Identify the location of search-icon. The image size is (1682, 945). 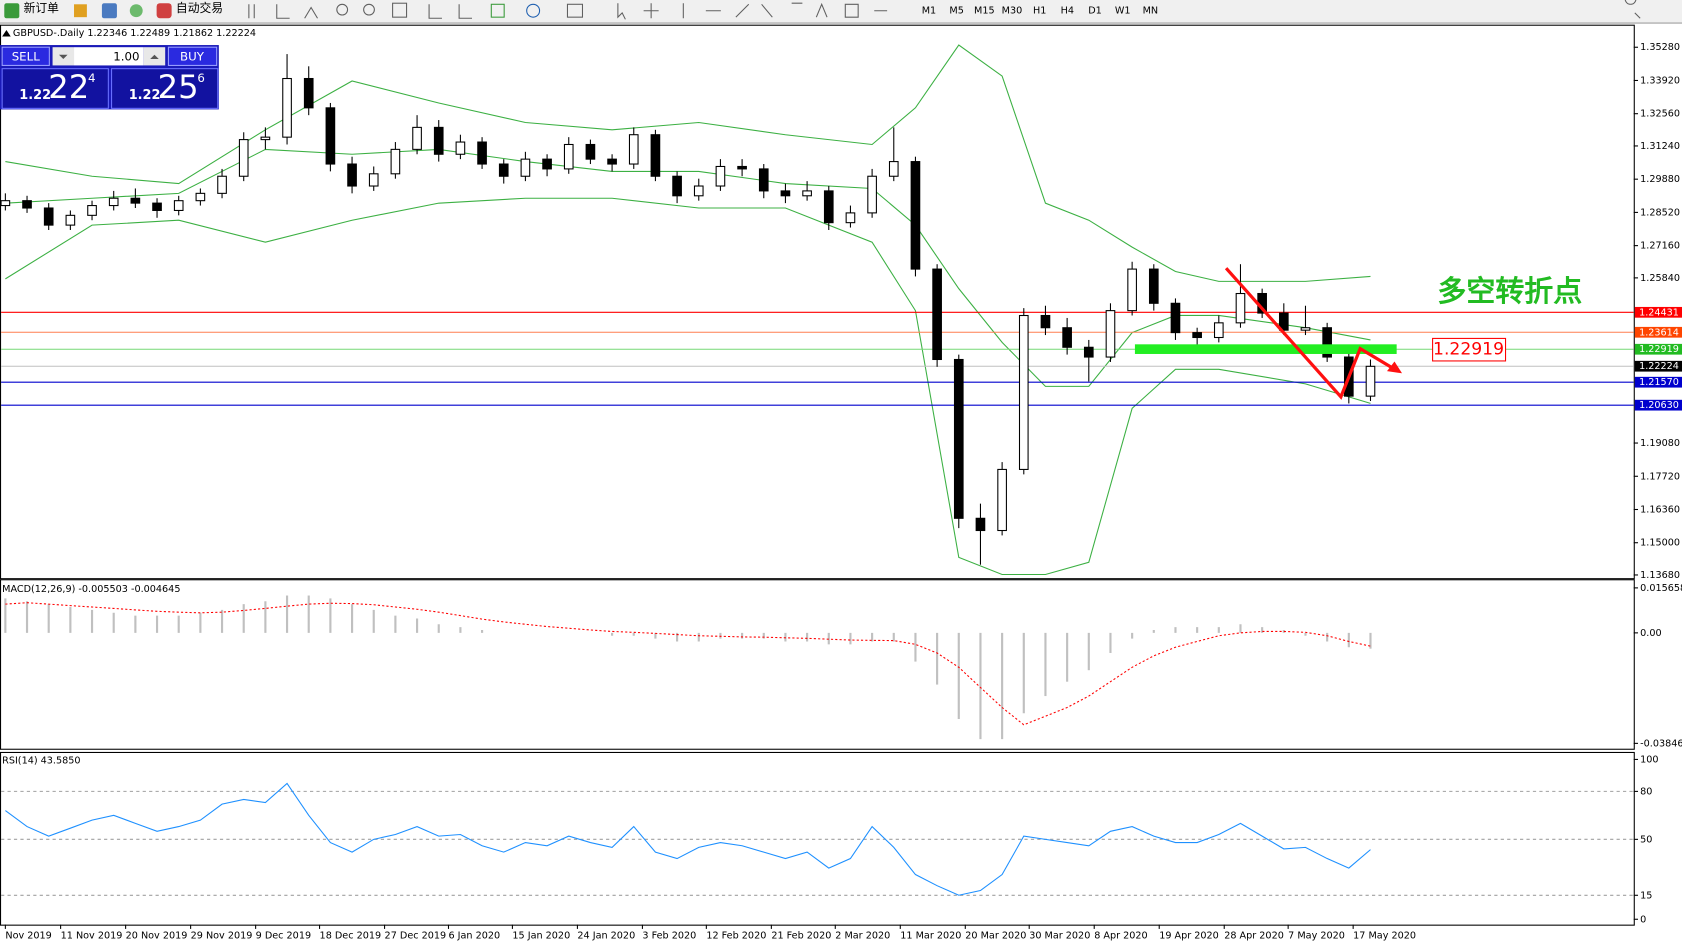
(1632, 9).